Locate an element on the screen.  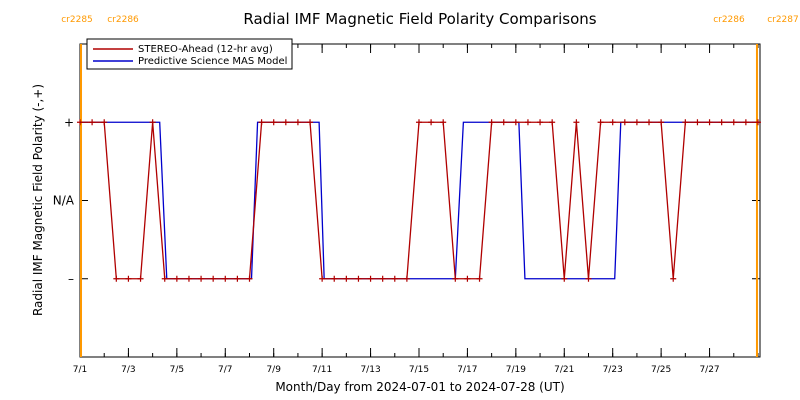
x-tick-label: 7/5 is located at coordinates (177, 370).